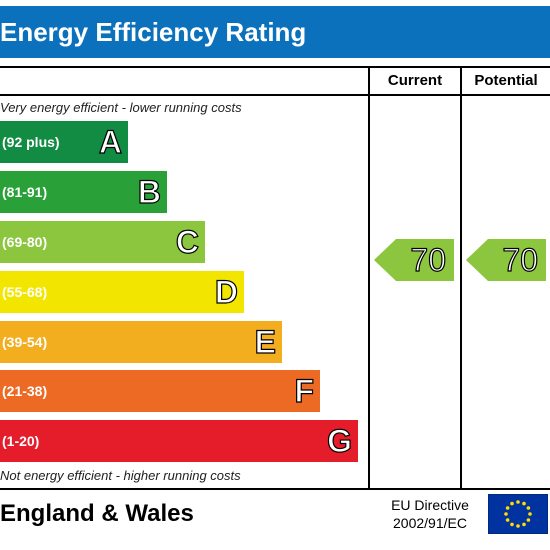 This screenshot has height=550, width=550. I want to click on band-g: (1-20) G, so click(179, 441).